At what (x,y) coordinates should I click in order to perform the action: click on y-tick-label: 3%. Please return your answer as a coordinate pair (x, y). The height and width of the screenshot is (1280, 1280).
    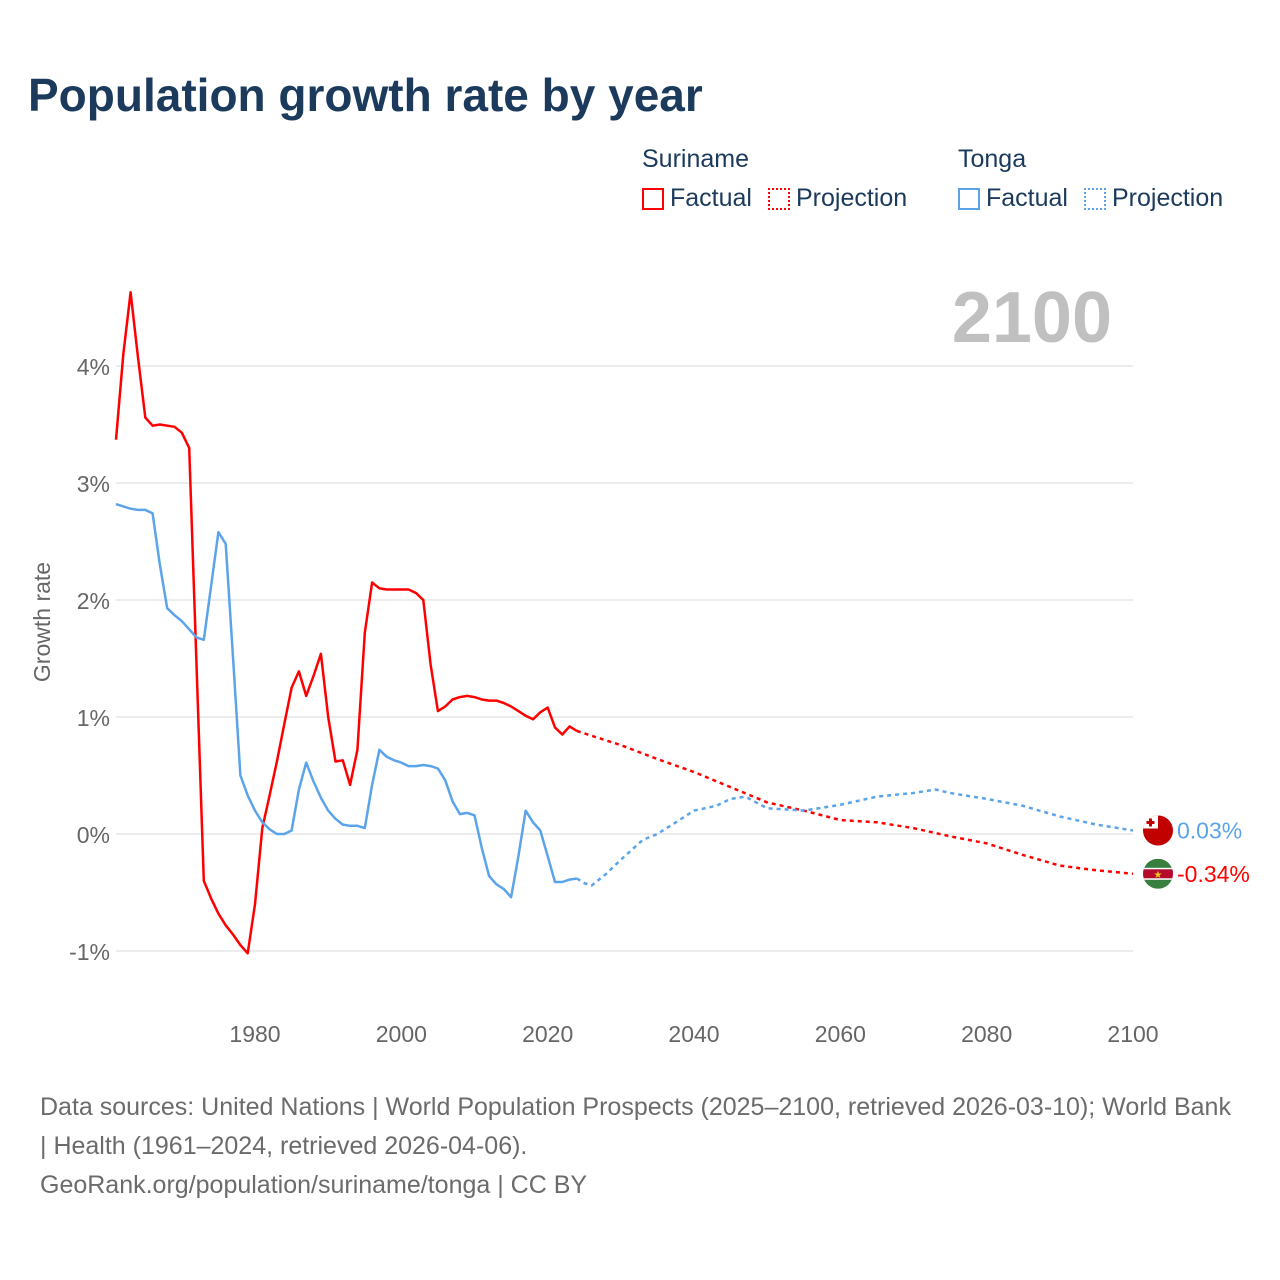
    Looking at the image, I should click on (93, 484).